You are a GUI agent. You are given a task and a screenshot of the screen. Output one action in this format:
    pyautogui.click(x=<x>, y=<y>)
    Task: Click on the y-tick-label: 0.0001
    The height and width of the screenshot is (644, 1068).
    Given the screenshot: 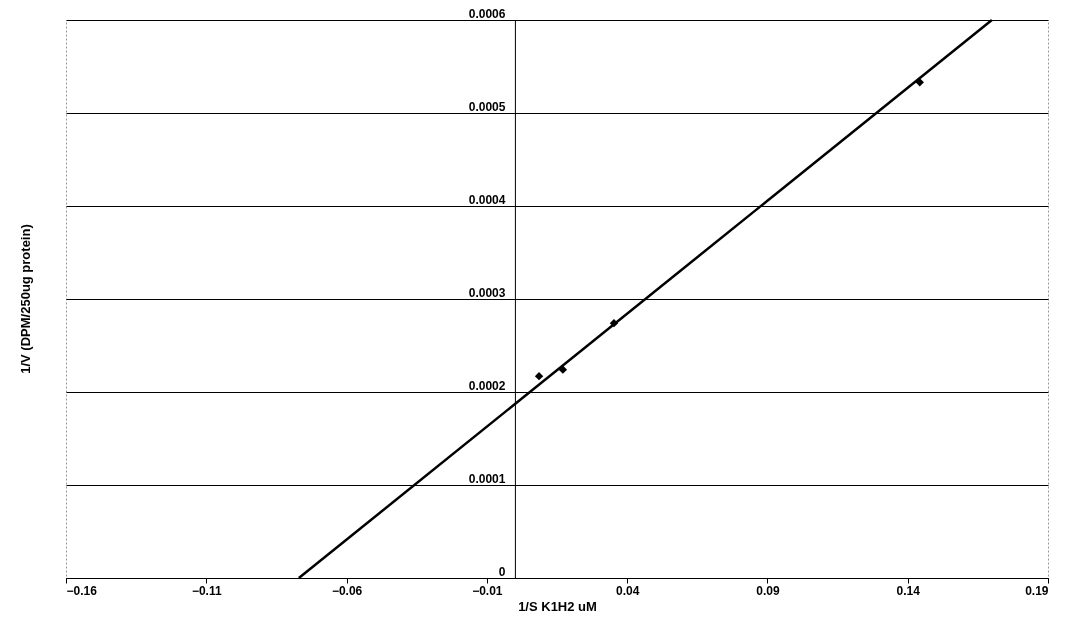 What is the action you would take?
    pyautogui.click(x=487, y=478)
    